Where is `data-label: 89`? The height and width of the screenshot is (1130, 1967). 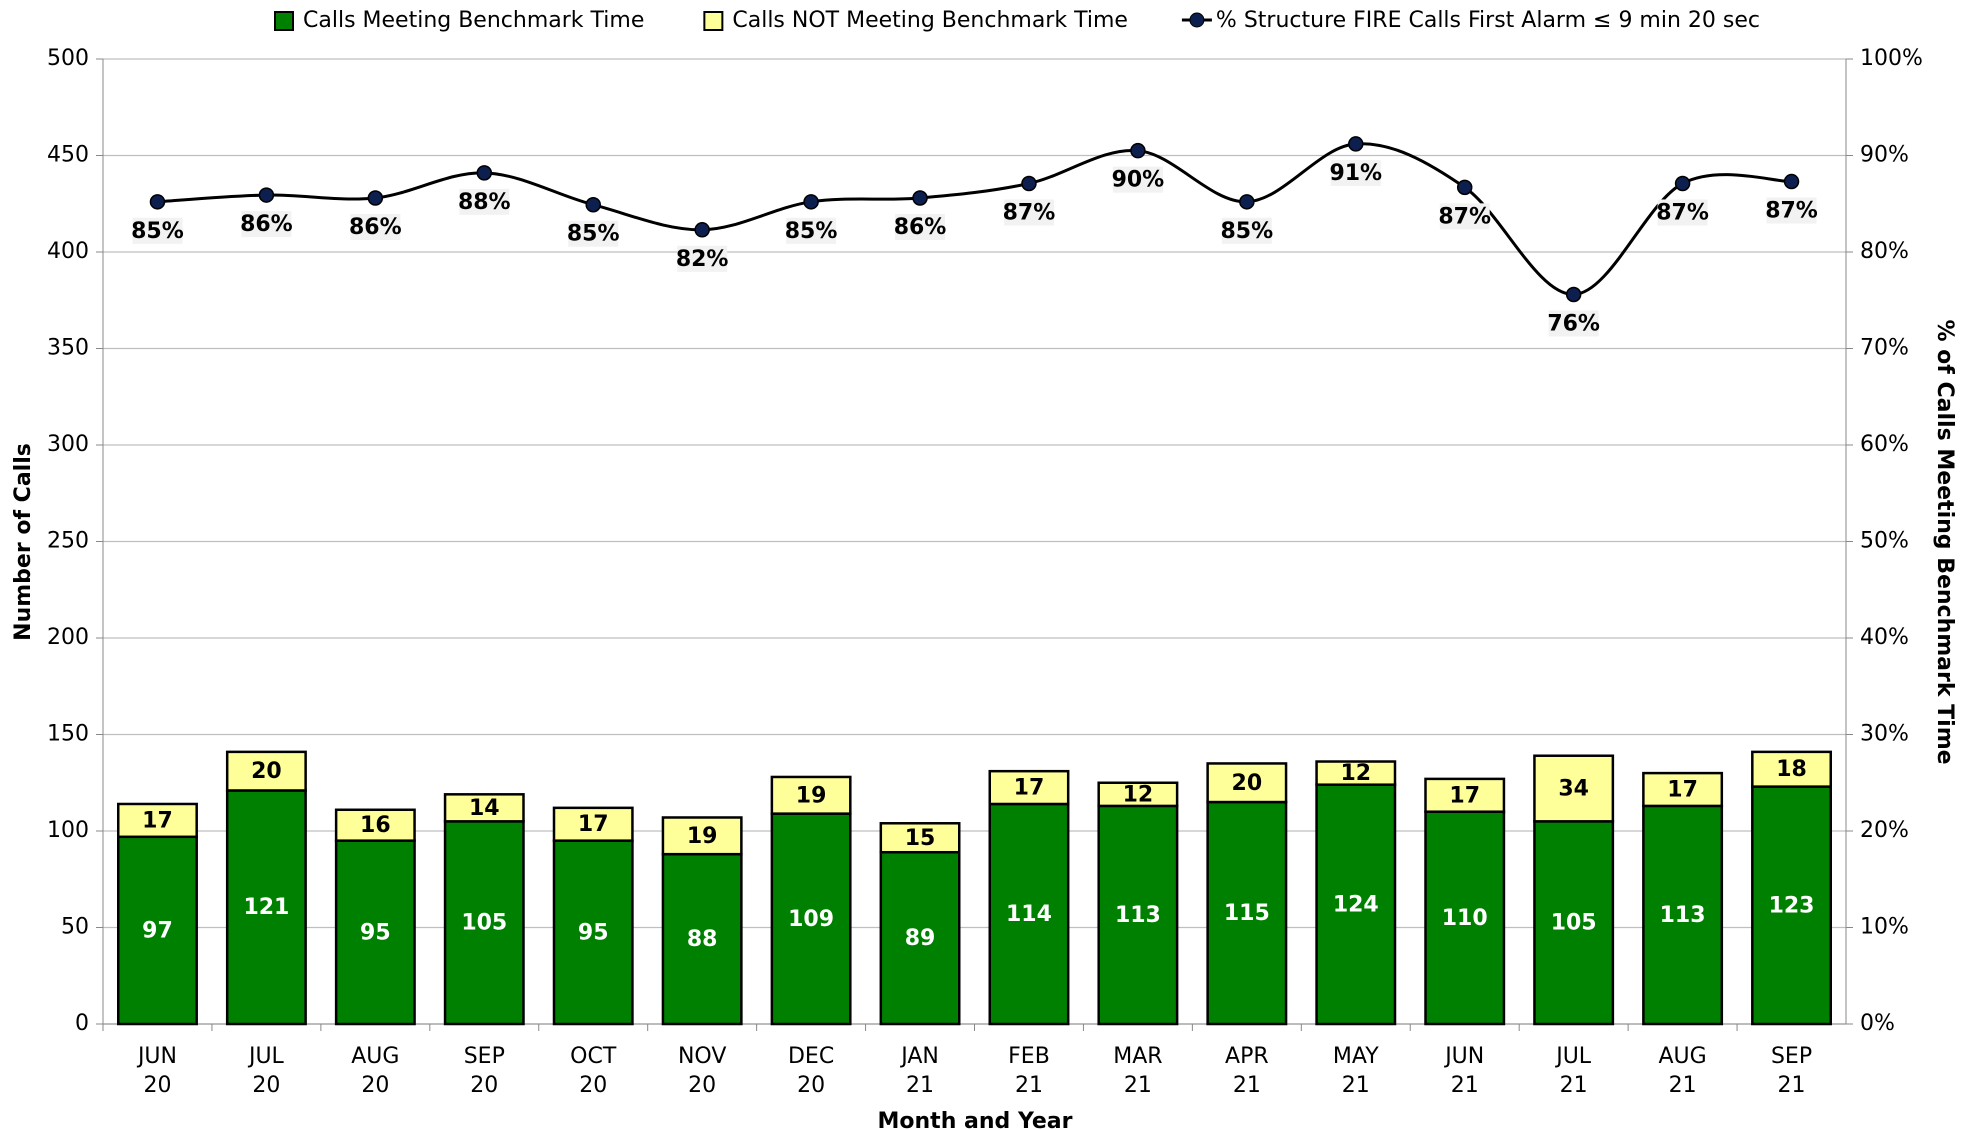 data-label: 89 is located at coordinates (920, 938).